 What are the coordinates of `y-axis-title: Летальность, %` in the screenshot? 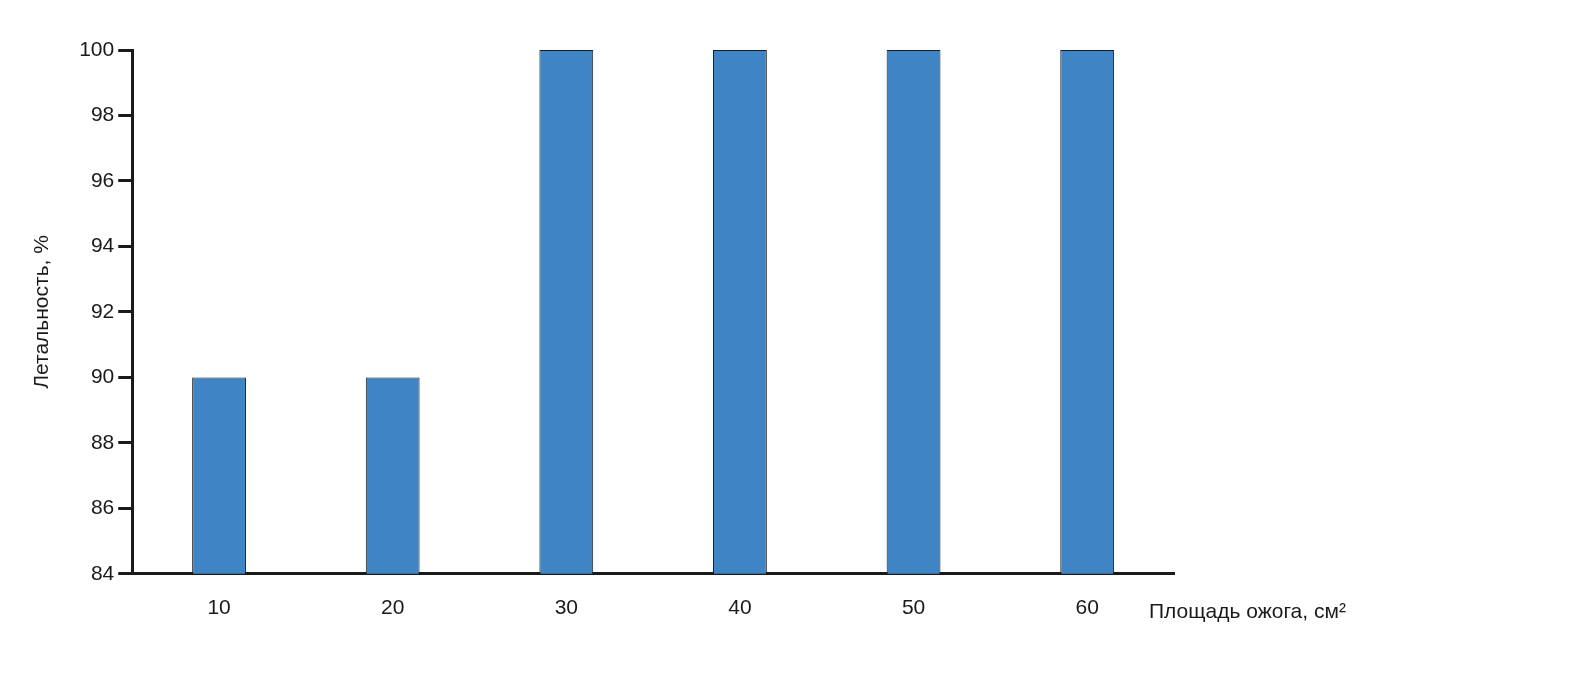 It's located at (41, 312).